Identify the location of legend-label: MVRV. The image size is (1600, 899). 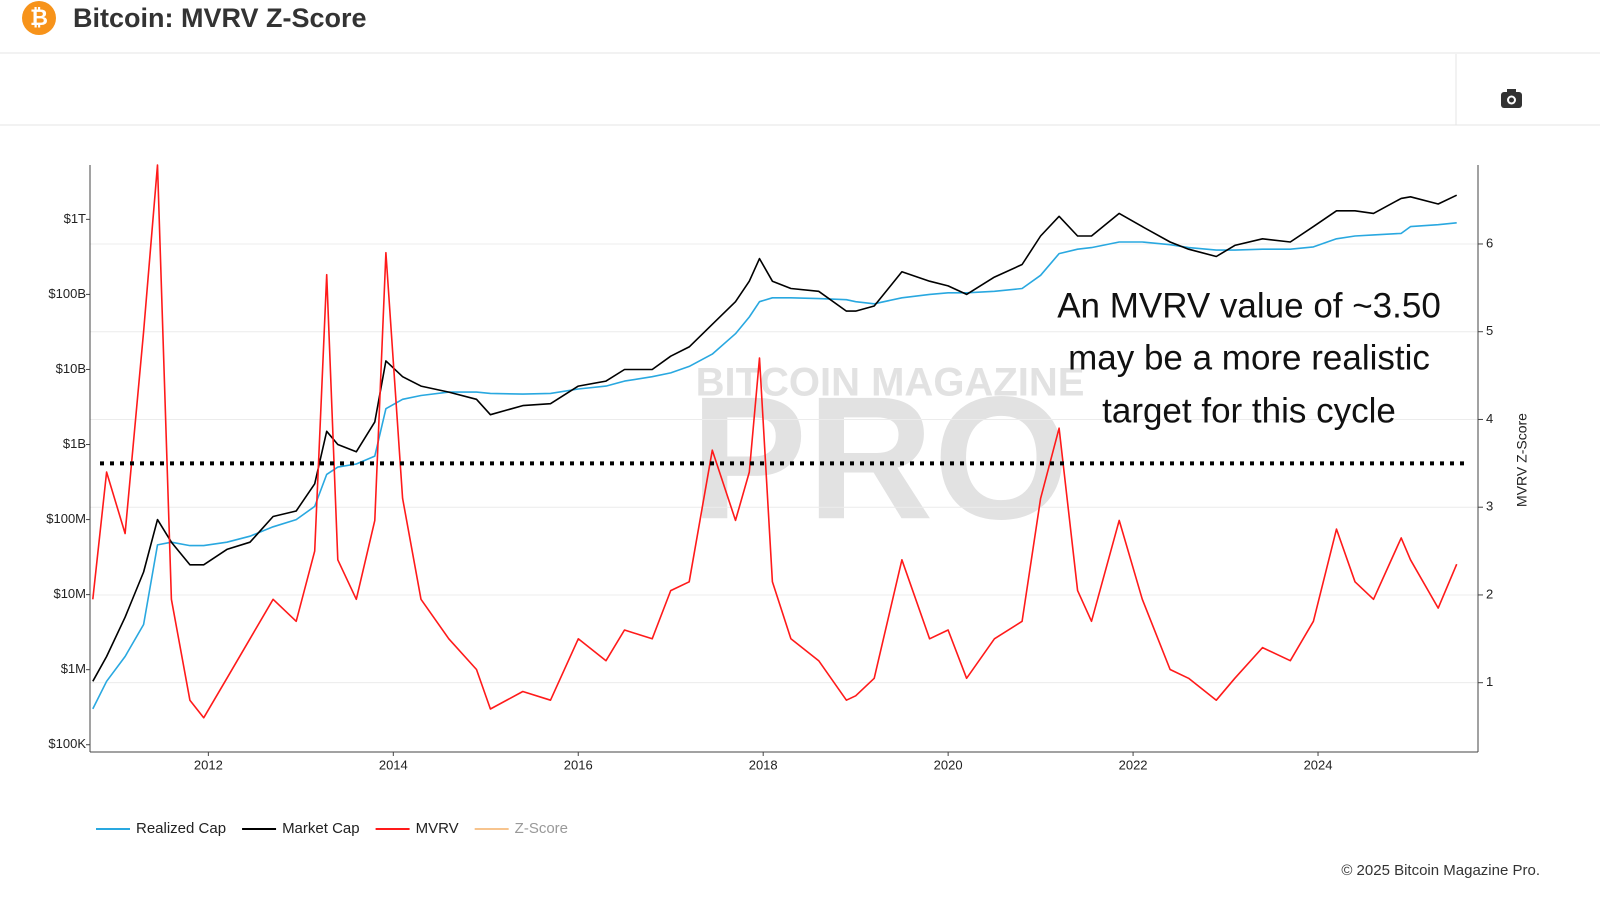
(437, 828).